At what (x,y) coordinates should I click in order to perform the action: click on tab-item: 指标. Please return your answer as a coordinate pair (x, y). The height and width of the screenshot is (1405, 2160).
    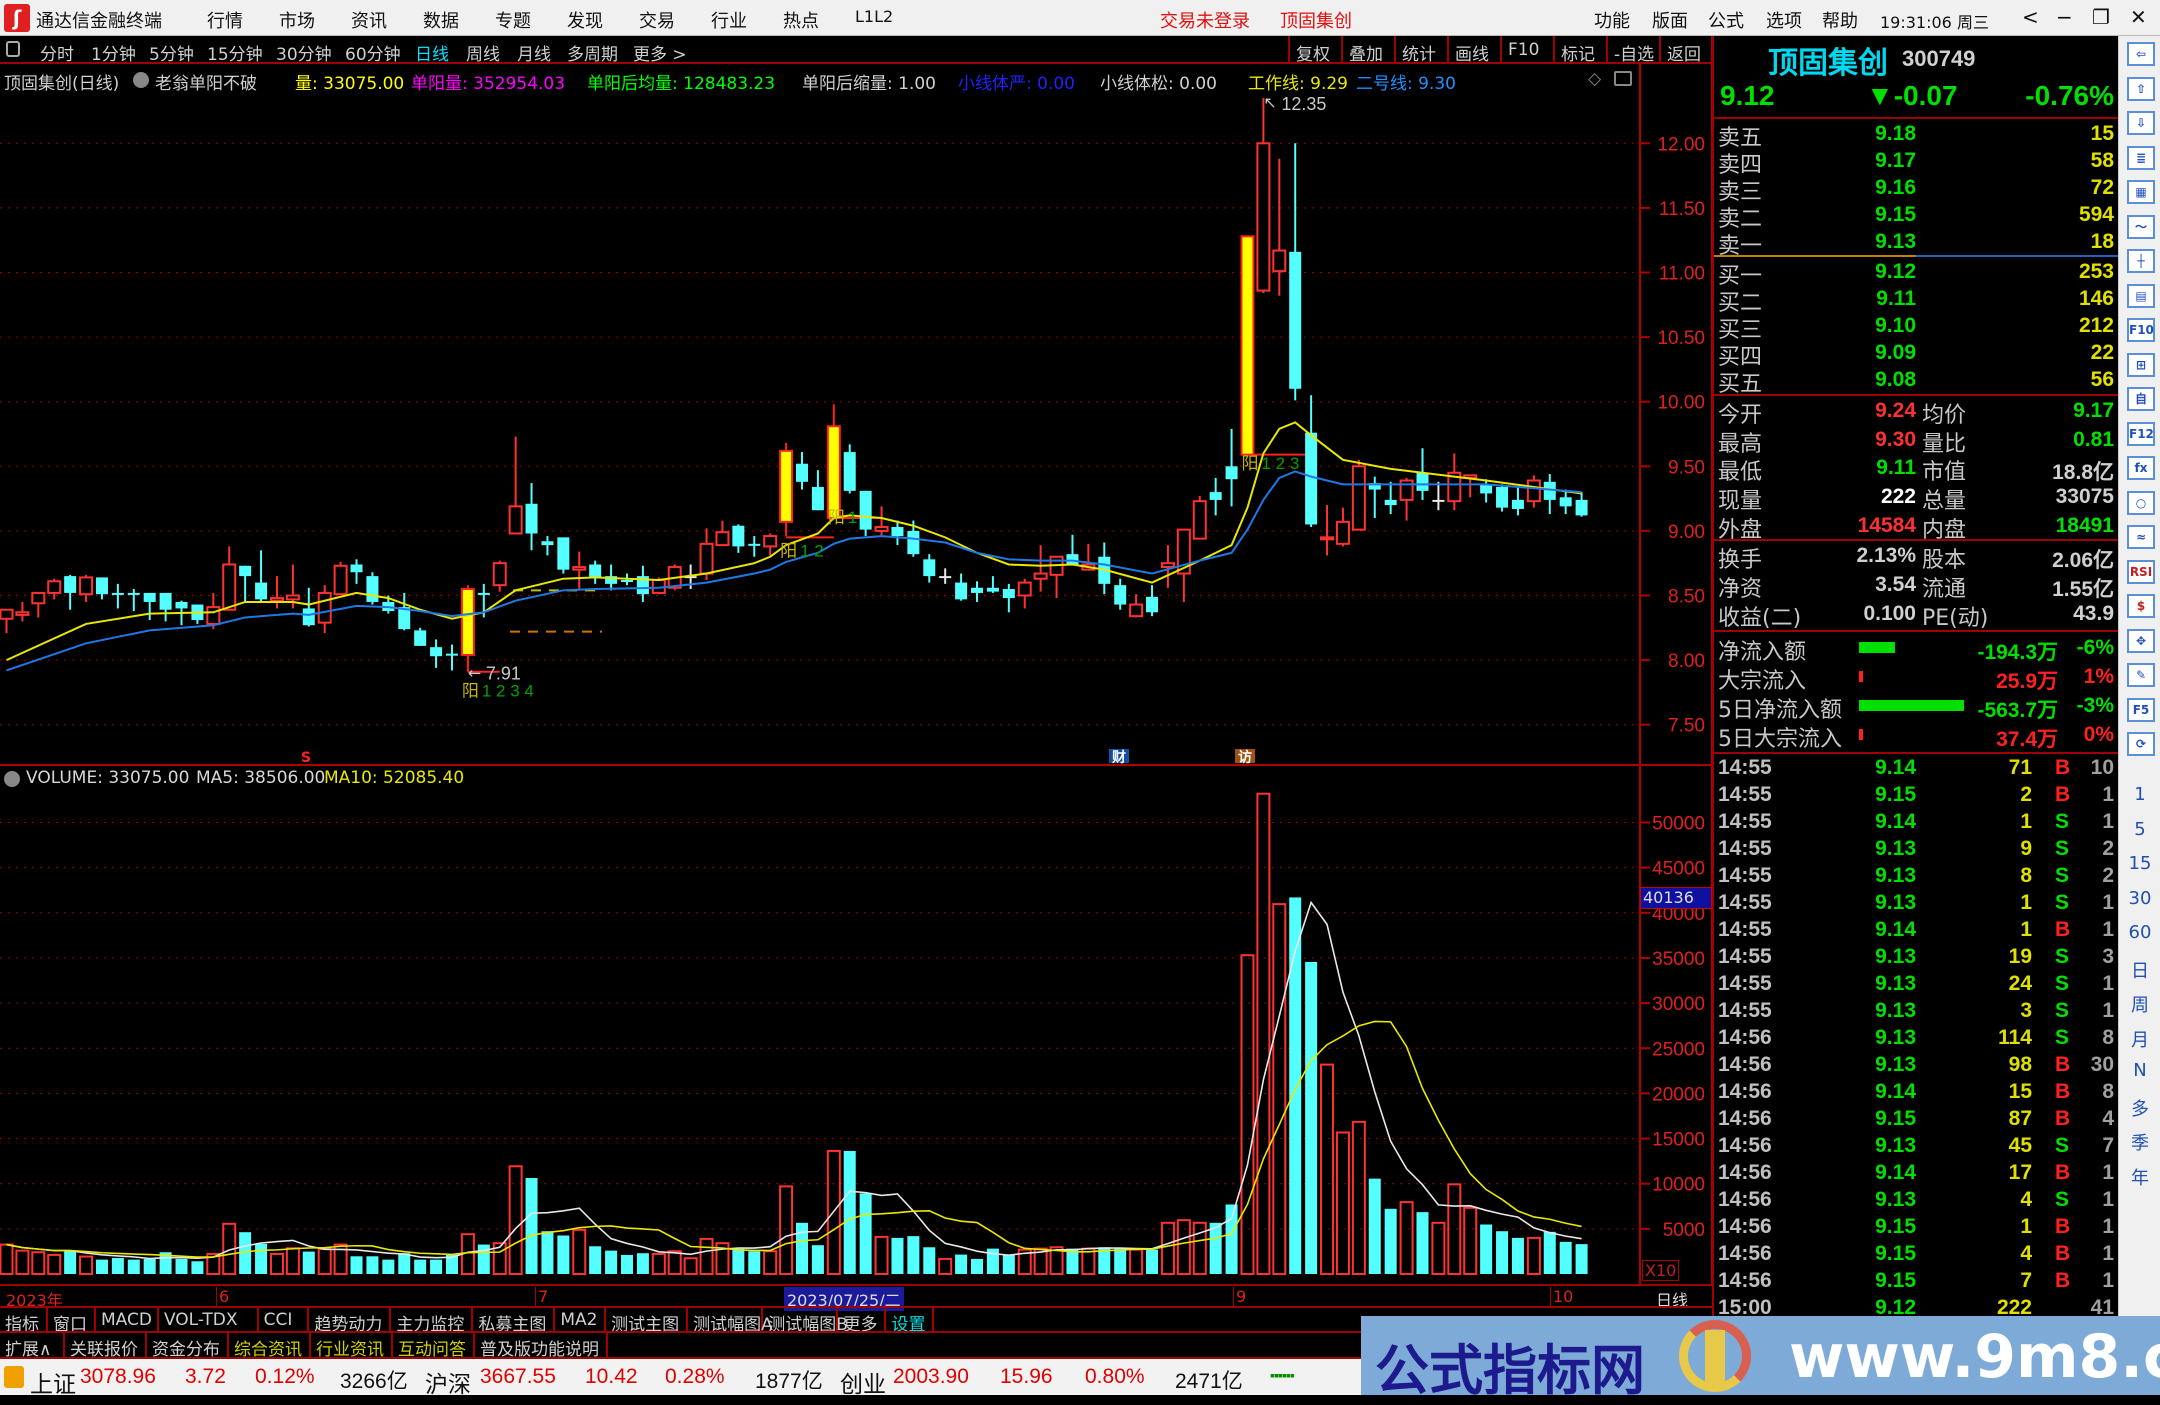
    Looking at the image, I should click on (24, 1321).